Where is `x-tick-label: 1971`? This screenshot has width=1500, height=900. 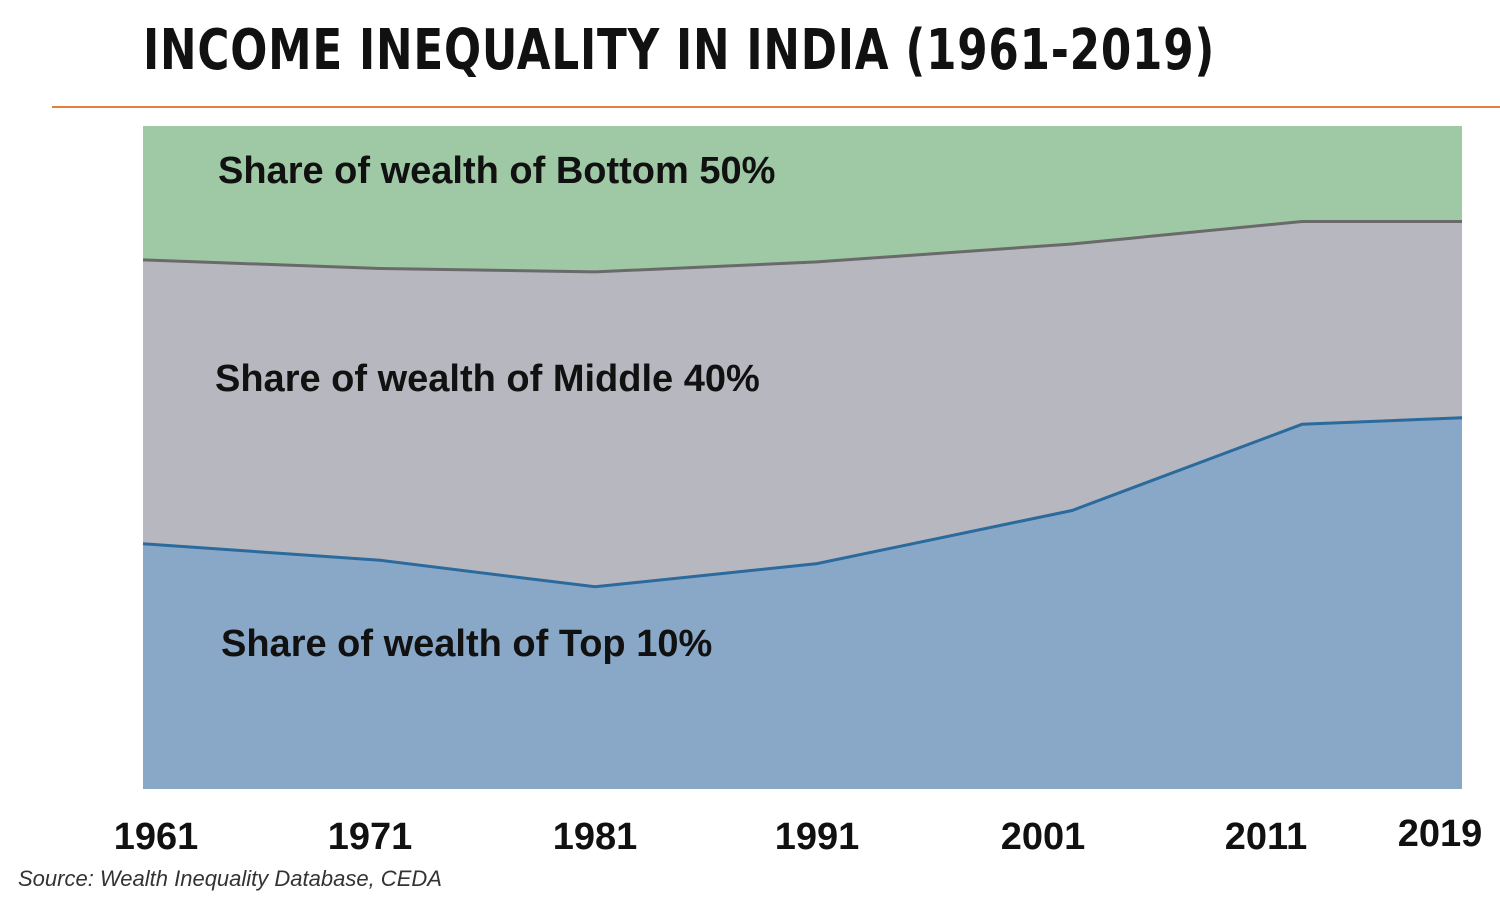 x-tick-label: 1971 is located at coordinates (370, 837).